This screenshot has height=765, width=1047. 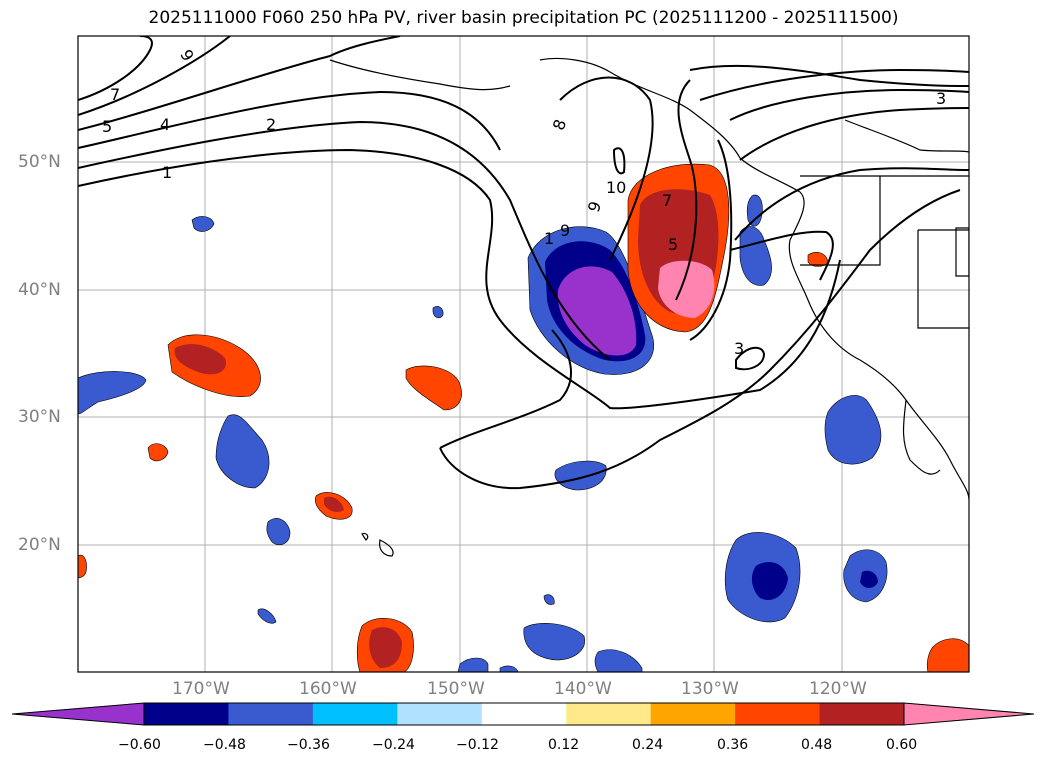 I want to click on lon-label: 150°W, so click(x=456, y=689).